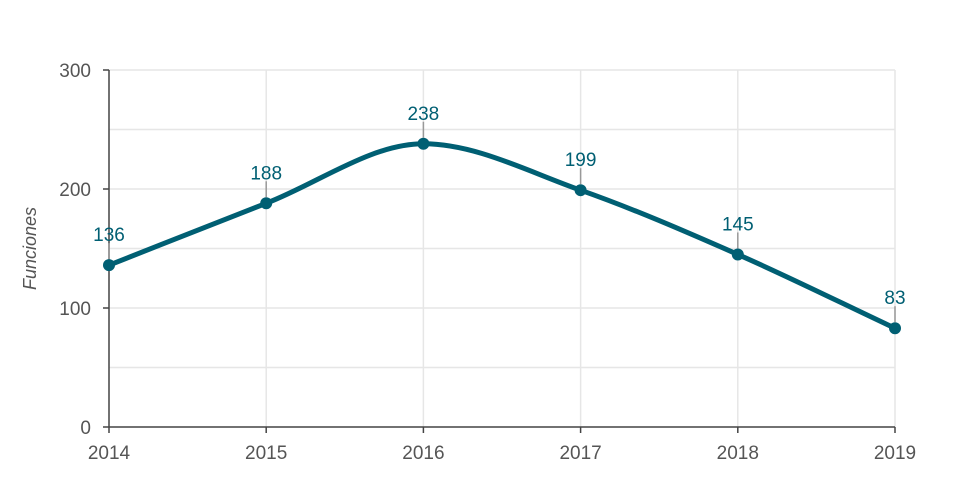  I want to click on x-tick-labels: 2014 2015 2016 2017 2018 2019, so click(502, 445).